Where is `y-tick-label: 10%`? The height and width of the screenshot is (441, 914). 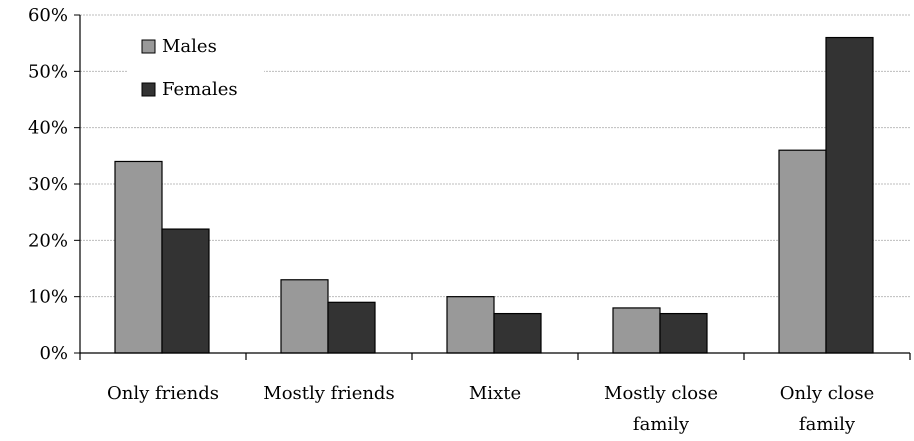 y-tick-label: 10% is located at coordinates (48, 297).